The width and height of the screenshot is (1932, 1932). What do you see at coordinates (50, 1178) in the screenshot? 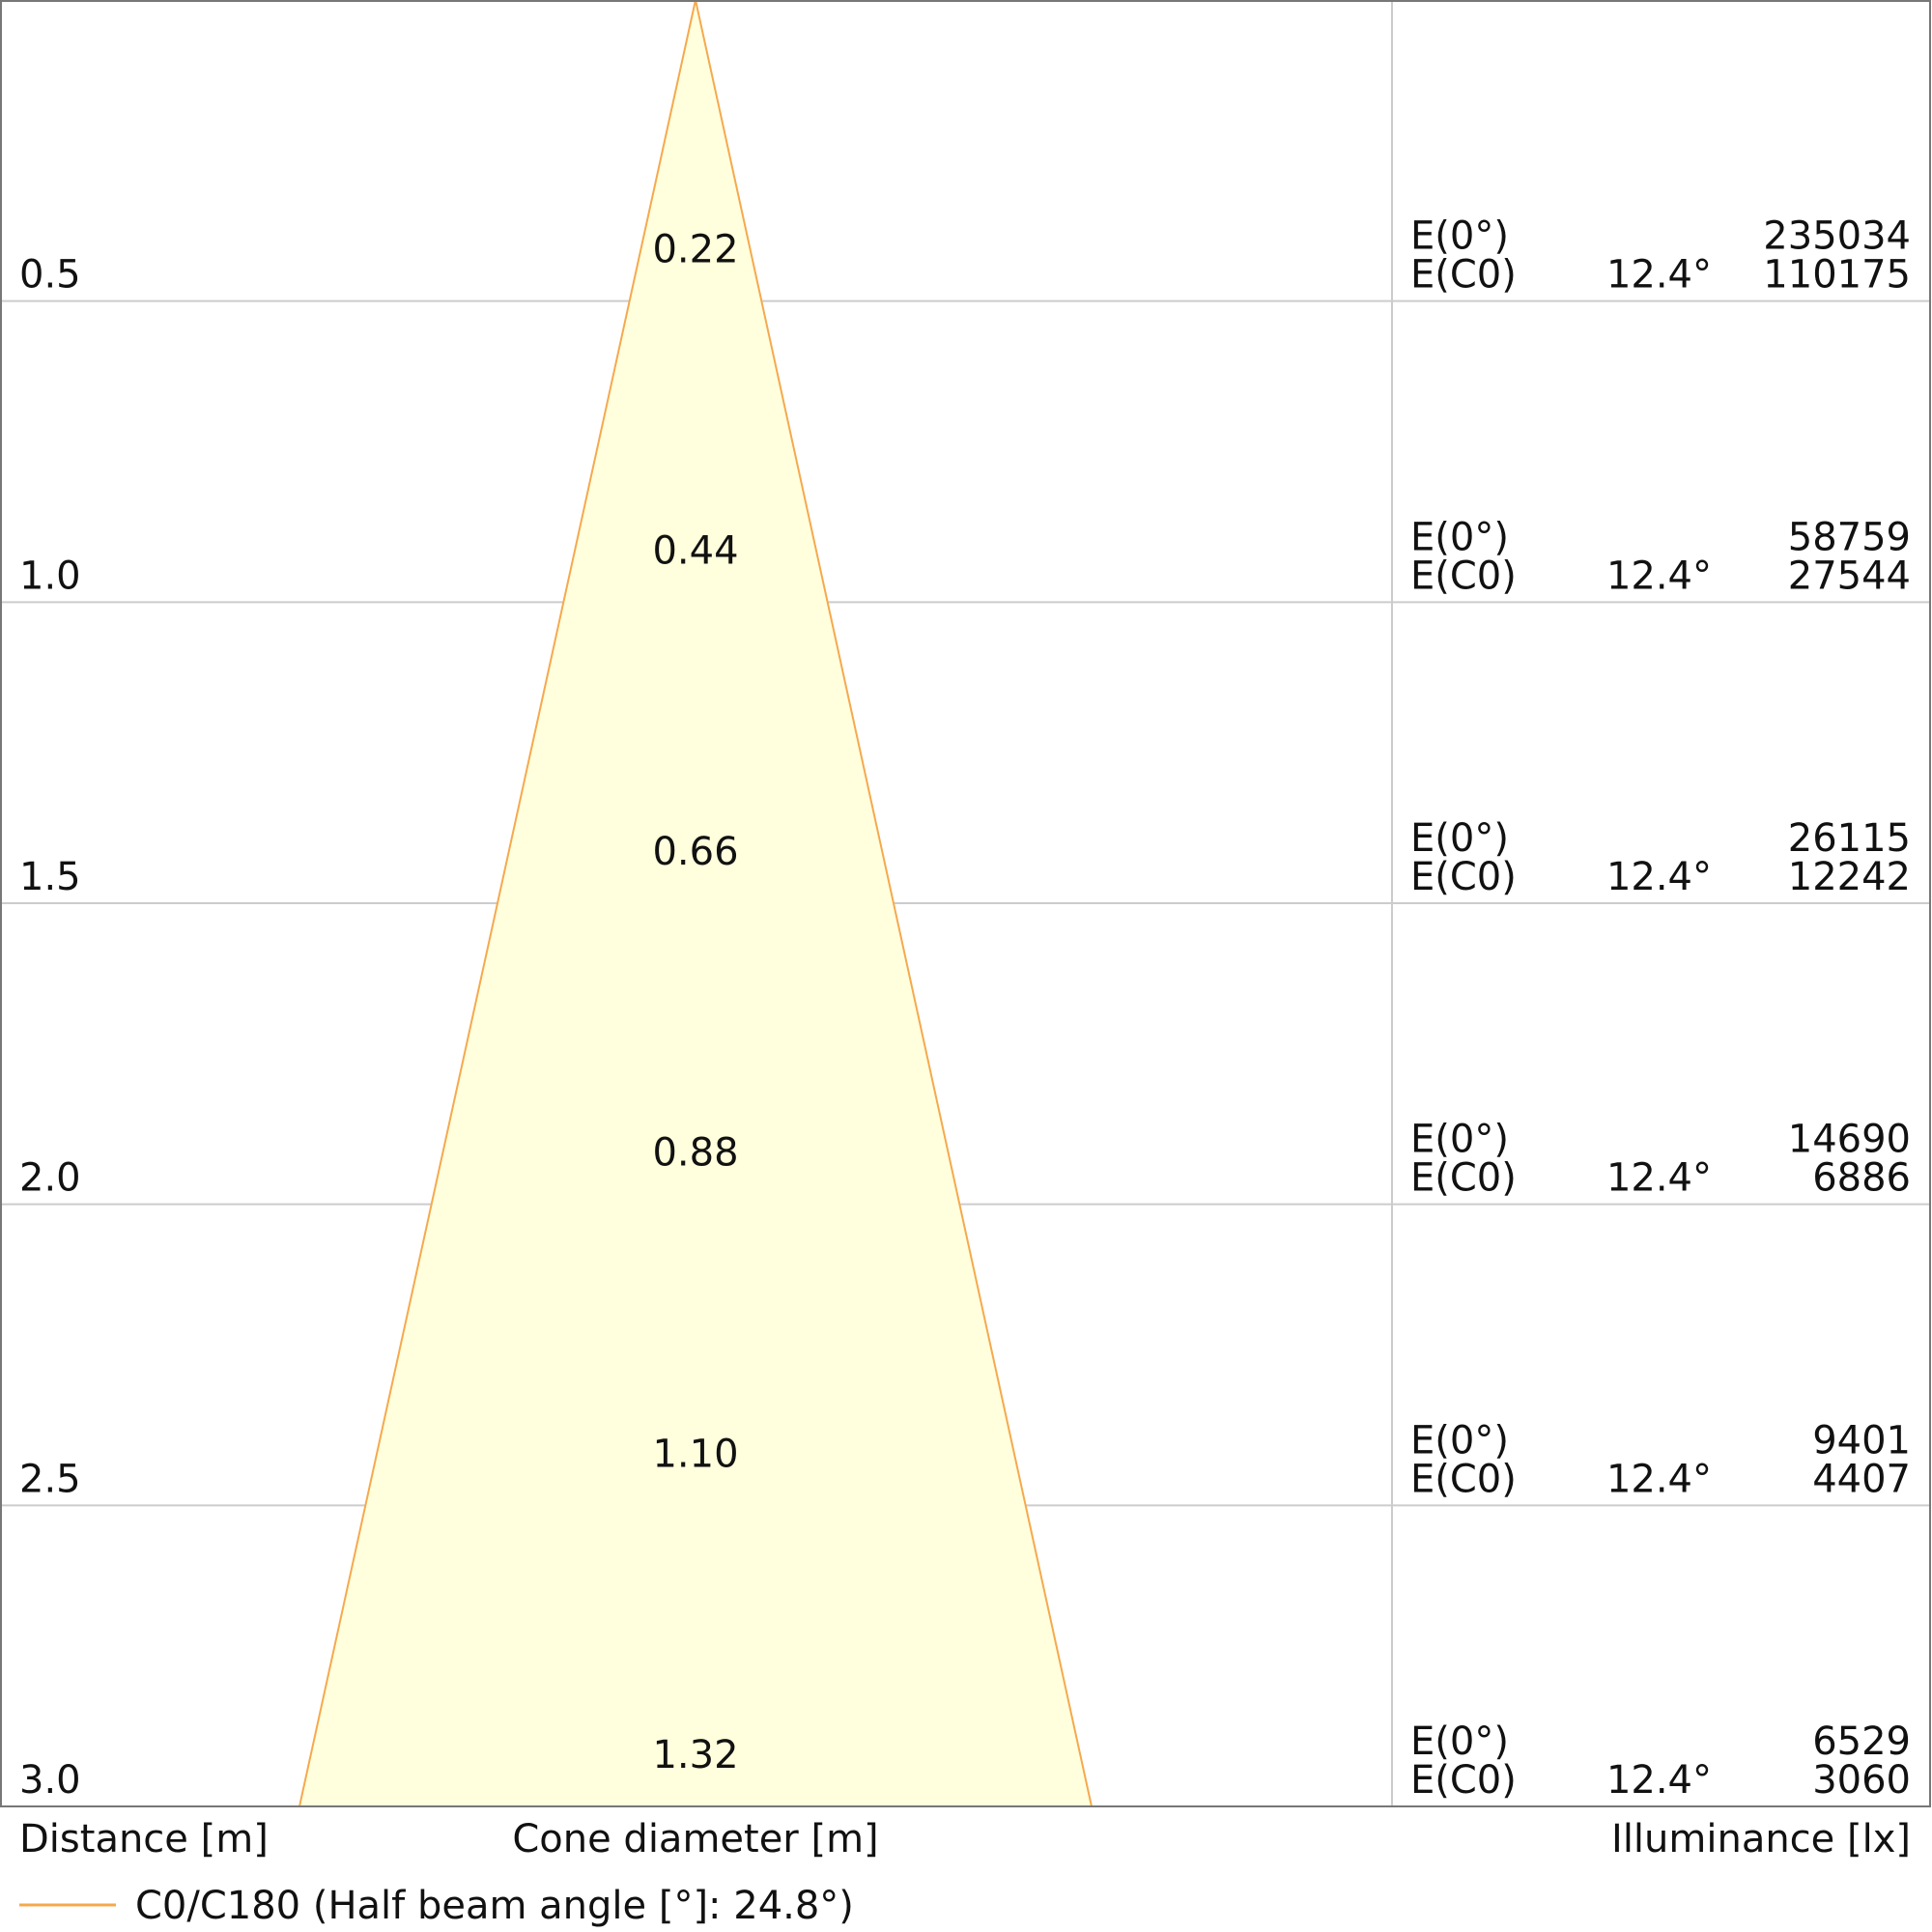
I see `distance-tick-label: 2.0` at bounding box center [50, 1178].